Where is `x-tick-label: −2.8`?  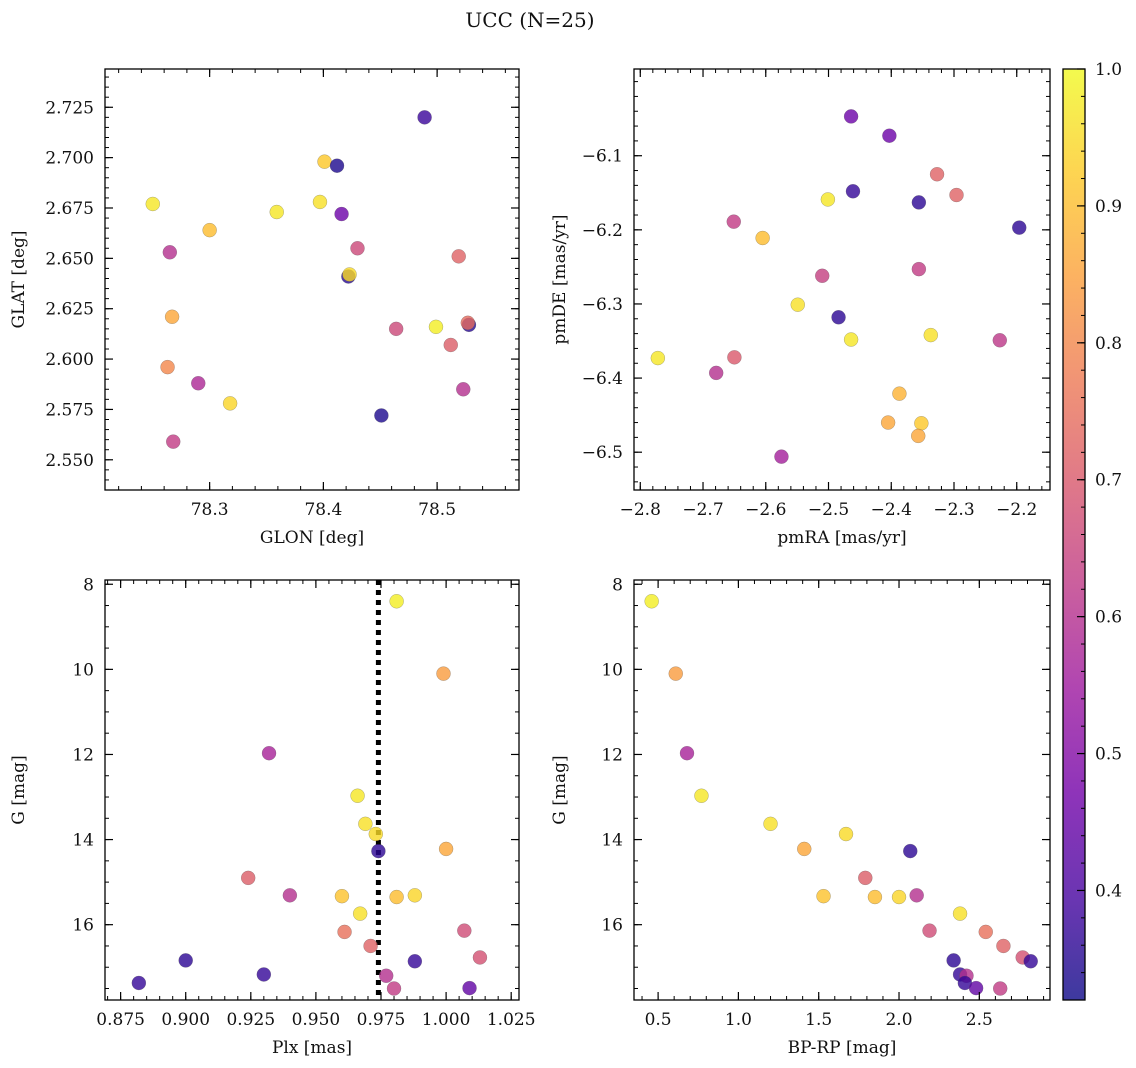
x-tick-label: −2.8 is located at coordinates (640, 510).